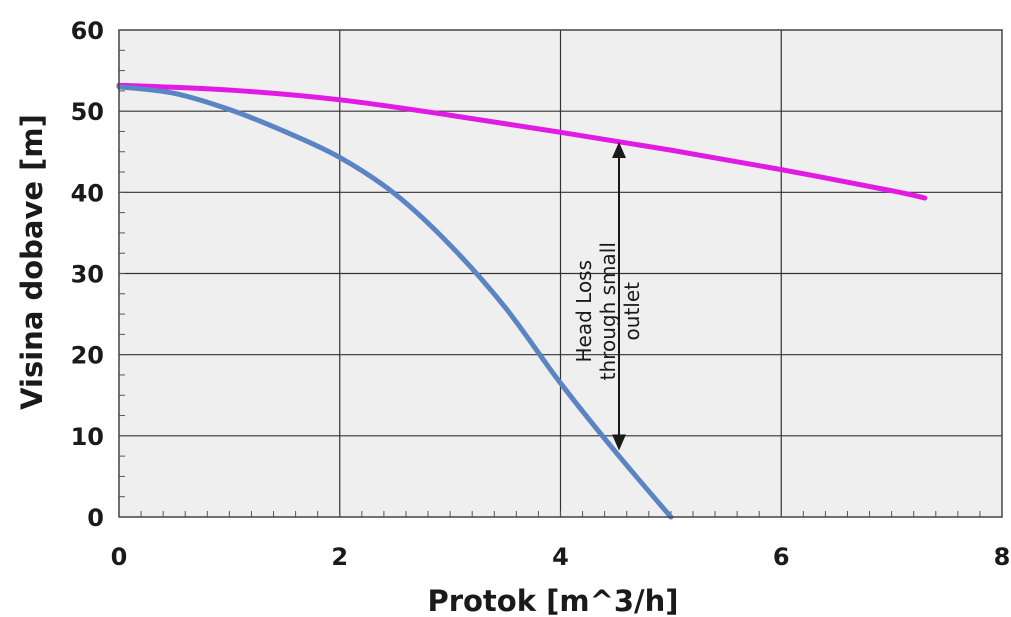  I want to click on x-tick-label: 2, so click(339, 557).